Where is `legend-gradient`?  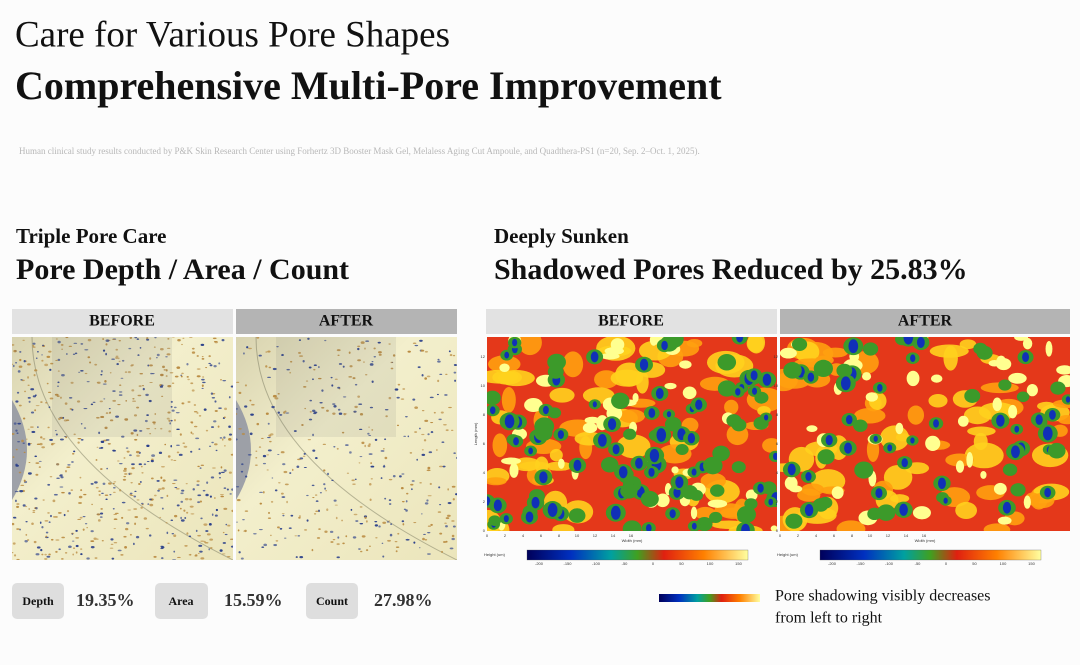 legend-gradient is located at coordinates (709, 598).